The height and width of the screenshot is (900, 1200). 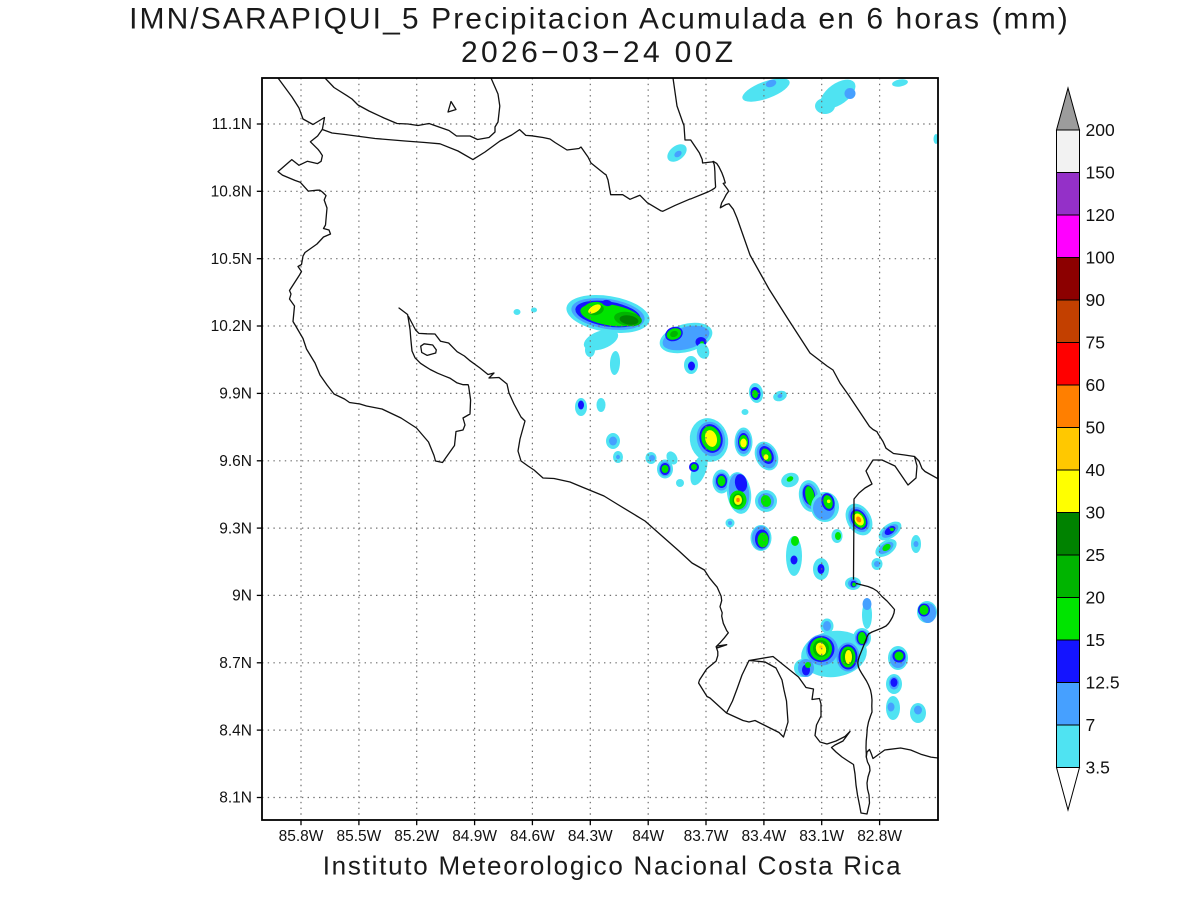 I want to click on svg-text: 10.8N, so click(x=231, y=192).